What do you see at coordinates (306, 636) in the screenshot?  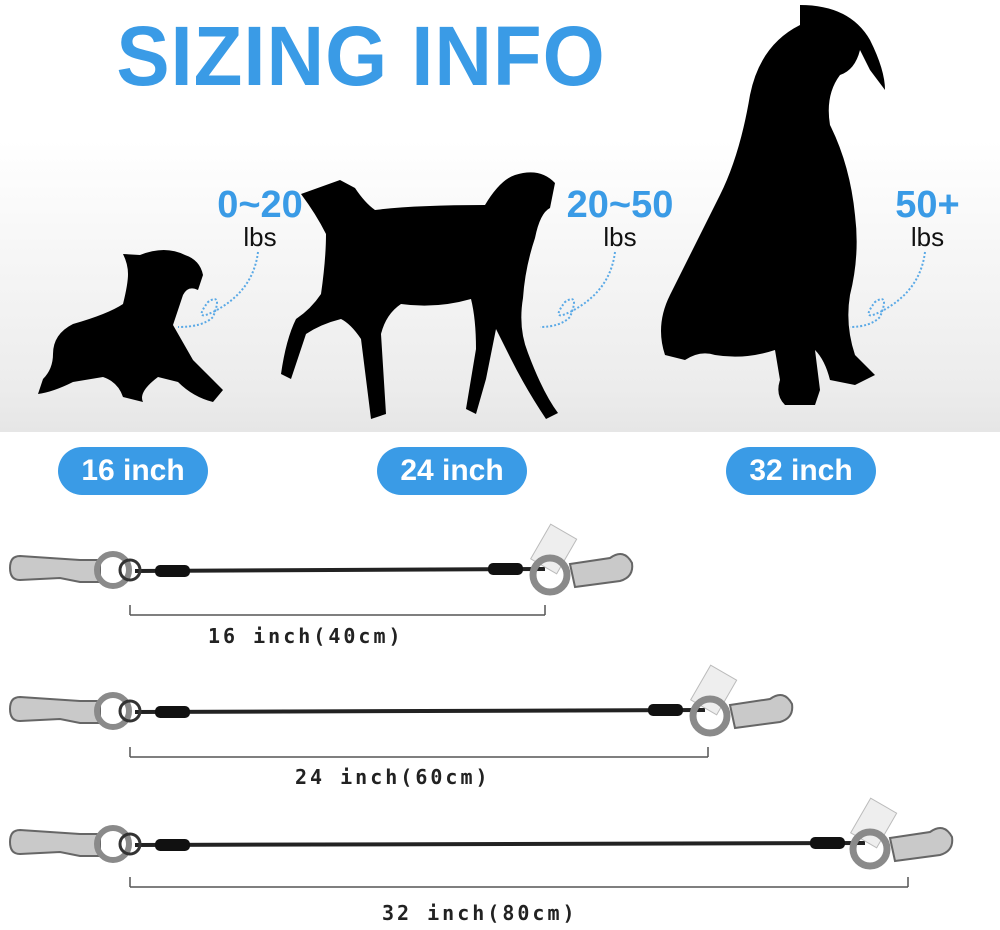 I see `length-label-16: 16 inch(40cm)` at bounding box center [306, 636].